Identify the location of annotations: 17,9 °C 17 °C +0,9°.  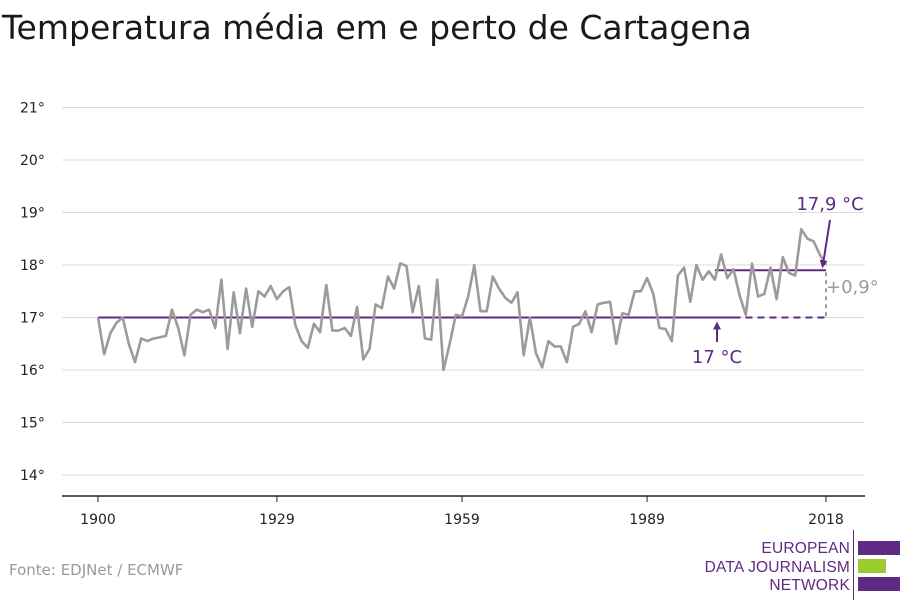
(785, 281).